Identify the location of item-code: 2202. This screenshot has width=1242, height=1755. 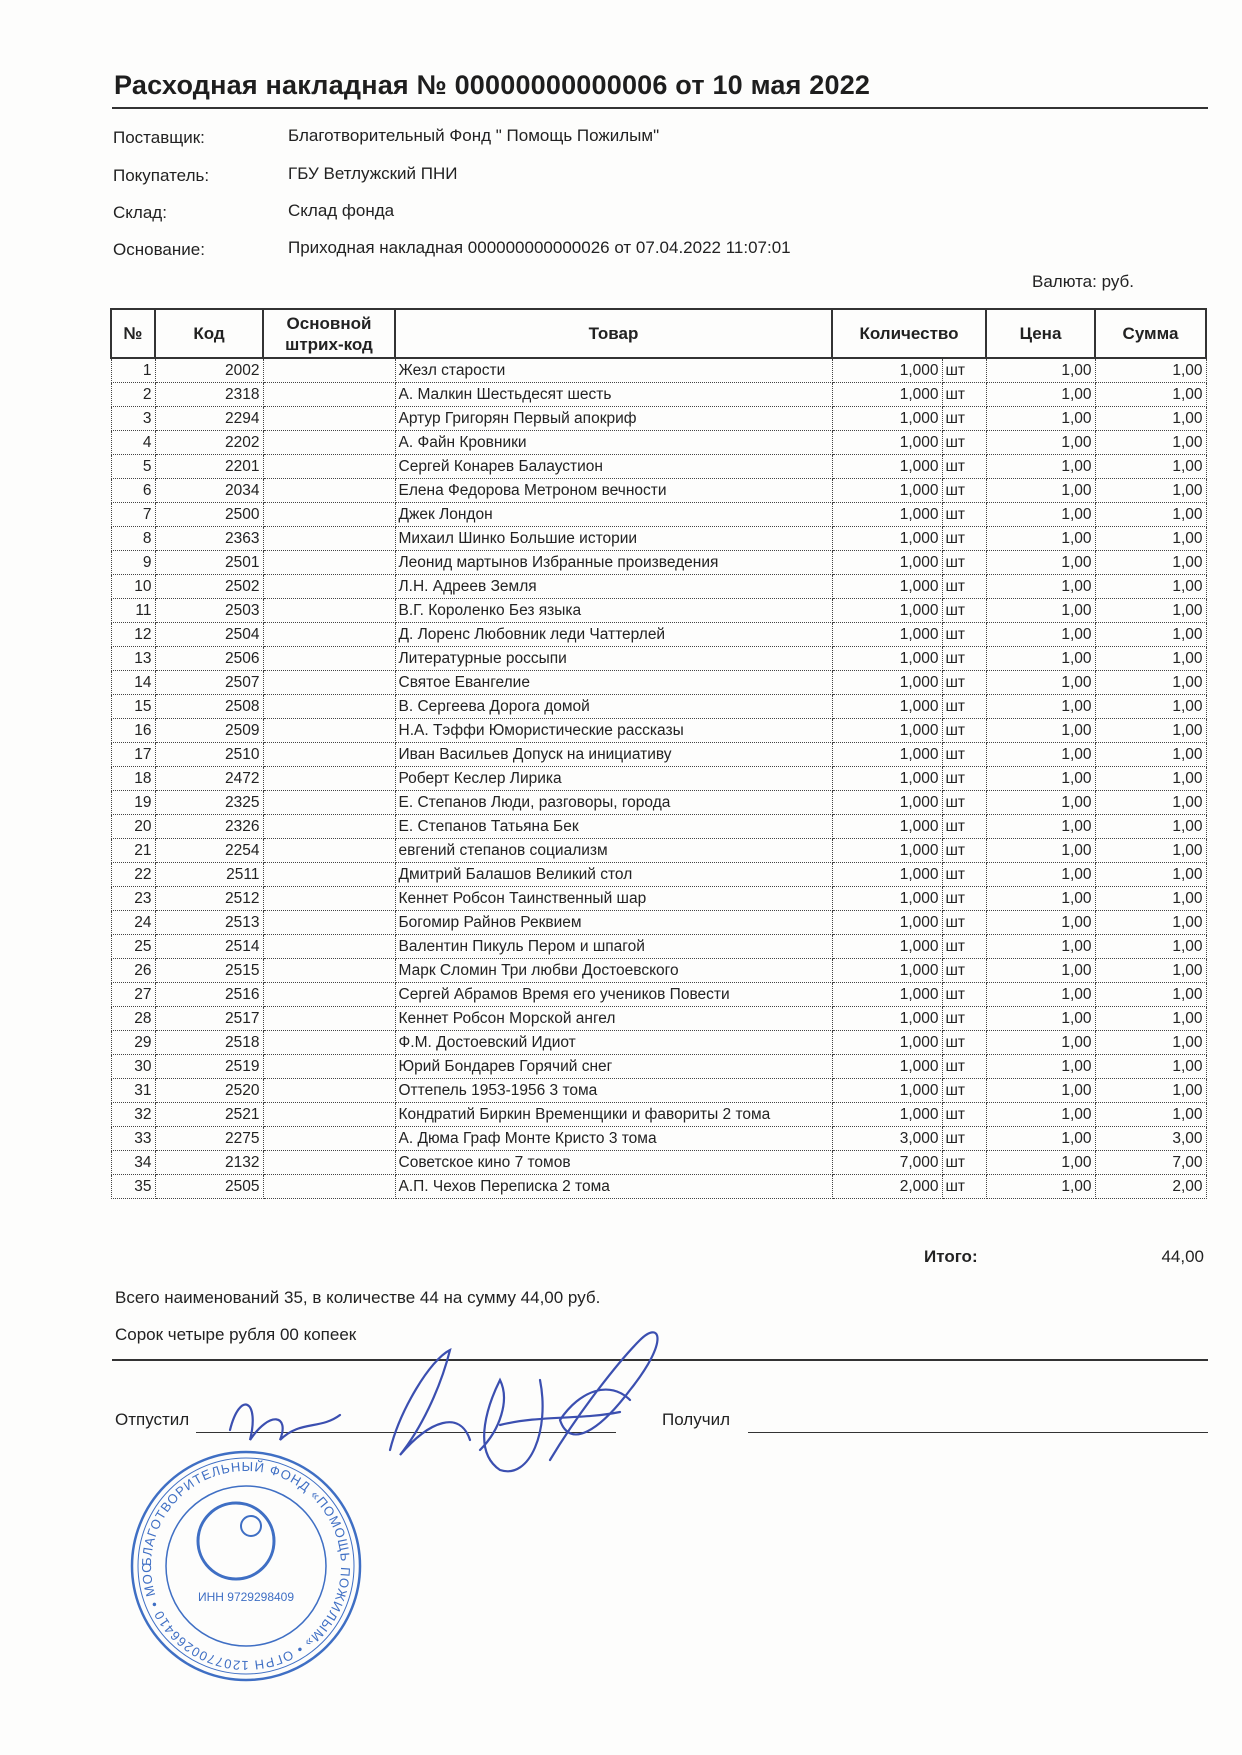
(209, 442).